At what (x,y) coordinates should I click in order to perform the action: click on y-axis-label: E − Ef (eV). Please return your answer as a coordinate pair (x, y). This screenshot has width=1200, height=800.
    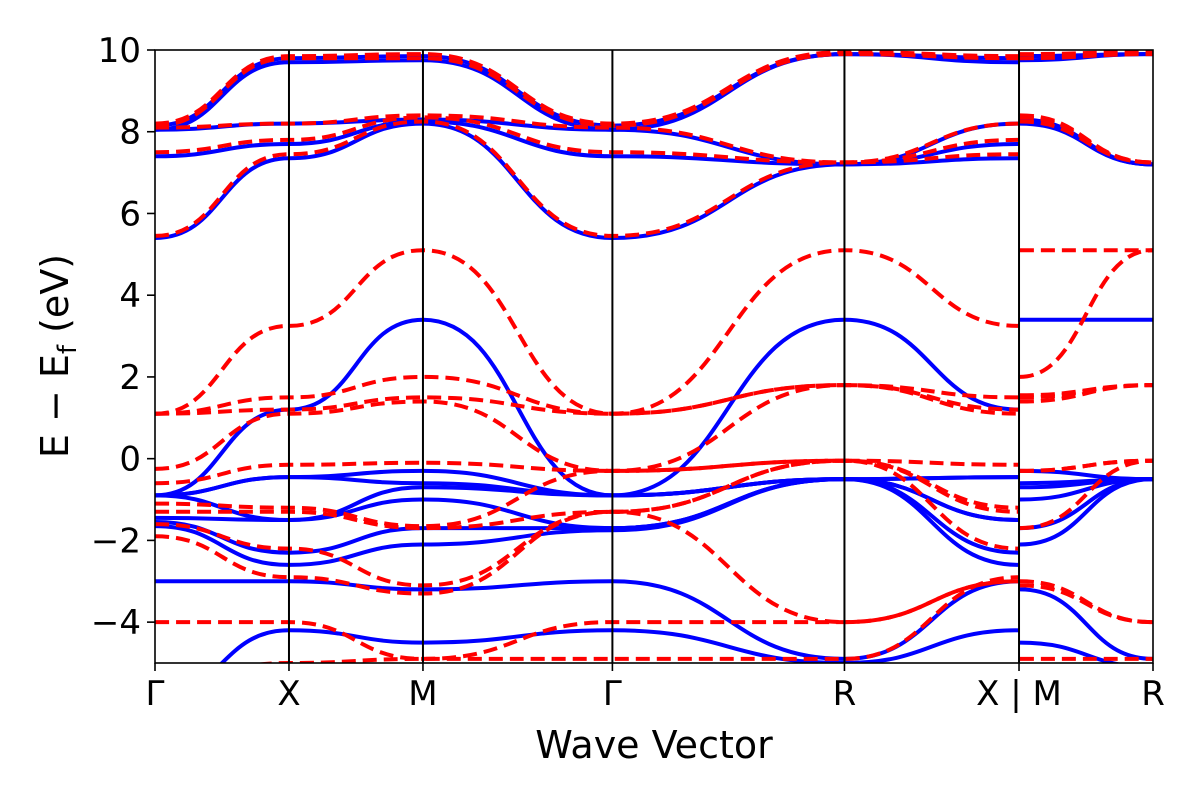
    Looking at the image, I should click on (58, 356).